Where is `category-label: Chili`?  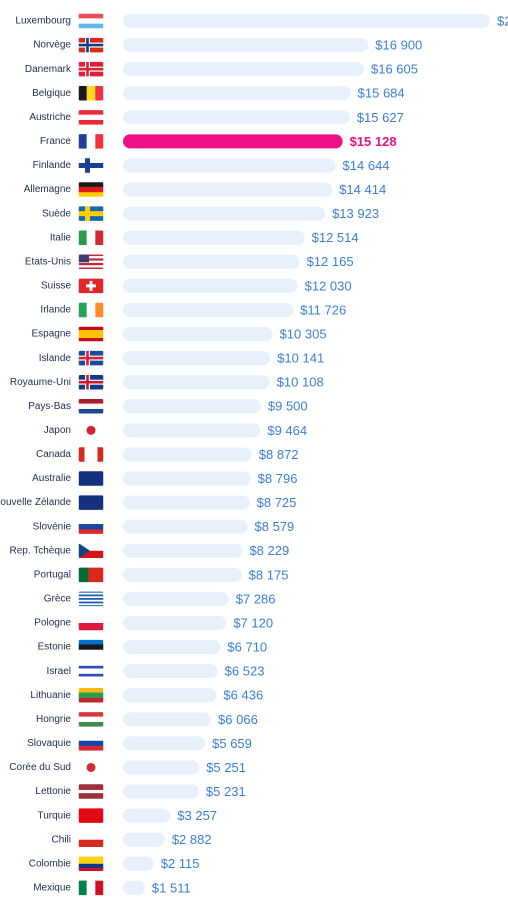
category-label: Chili is located at coordinates (61, 839).